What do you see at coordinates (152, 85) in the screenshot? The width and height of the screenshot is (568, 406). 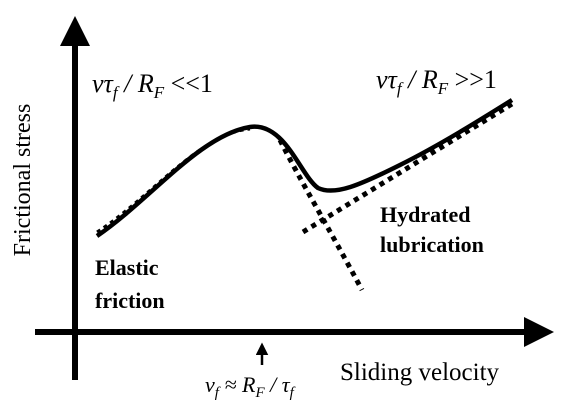 I see `left-regime: vτf / RF <<1` at bounding box center [152, 85].